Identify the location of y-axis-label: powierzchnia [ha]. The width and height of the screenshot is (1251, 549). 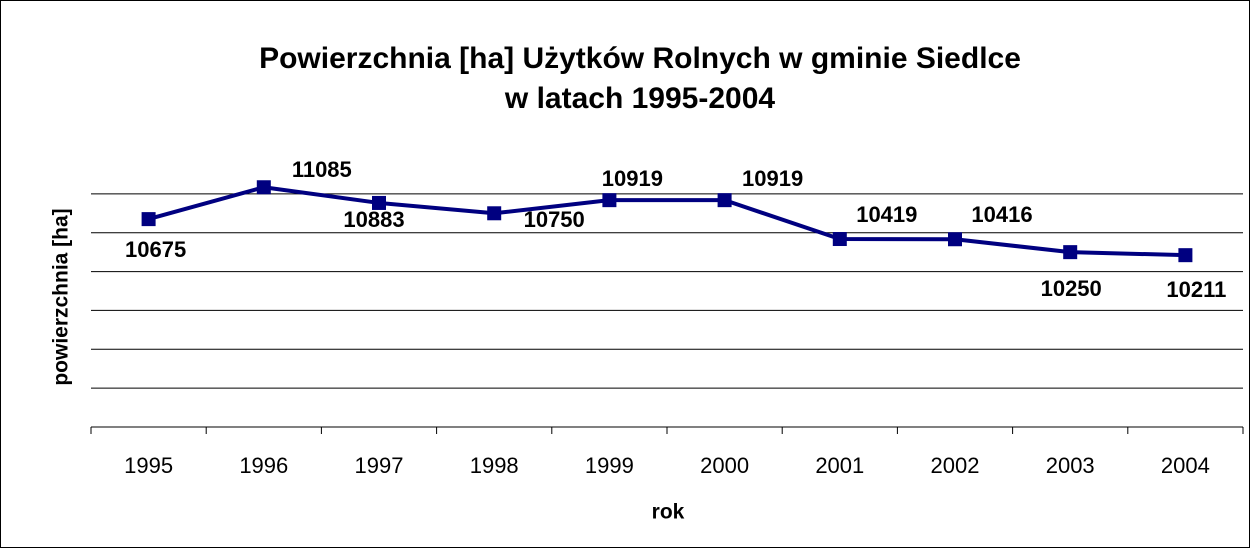
(61, 296).